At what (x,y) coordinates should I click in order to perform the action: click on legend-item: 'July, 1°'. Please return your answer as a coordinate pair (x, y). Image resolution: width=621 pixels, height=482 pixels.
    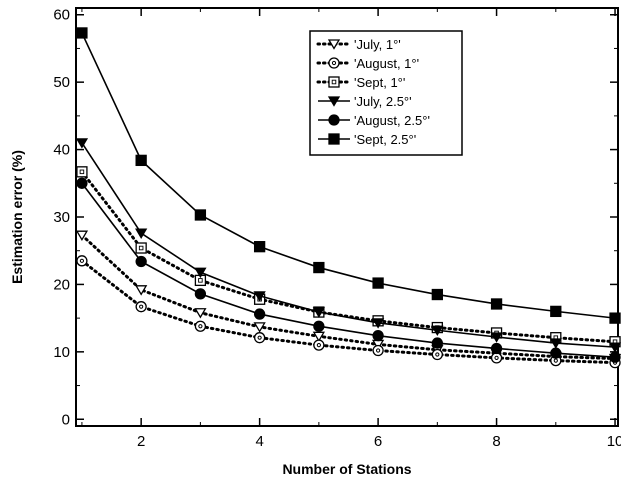
    Looking at the image, I should click on (358, 44).